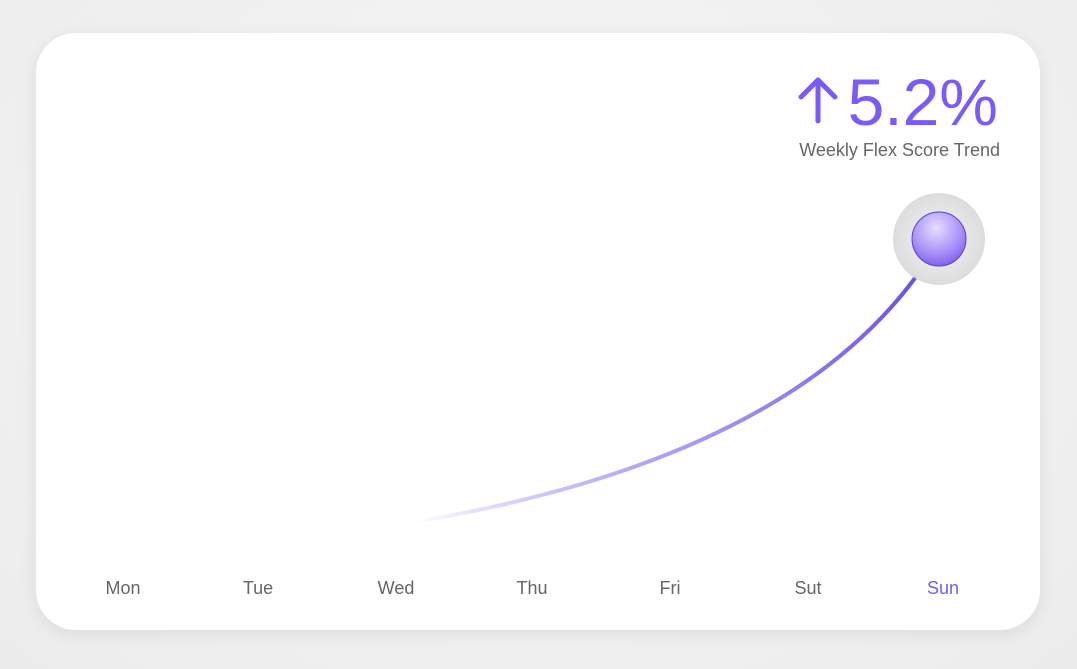 The height and width of the screenshot is (669, 1077). Describe the element at coordinates (531, 588) in the screenshot. I see `day-label: Thu` at that location.